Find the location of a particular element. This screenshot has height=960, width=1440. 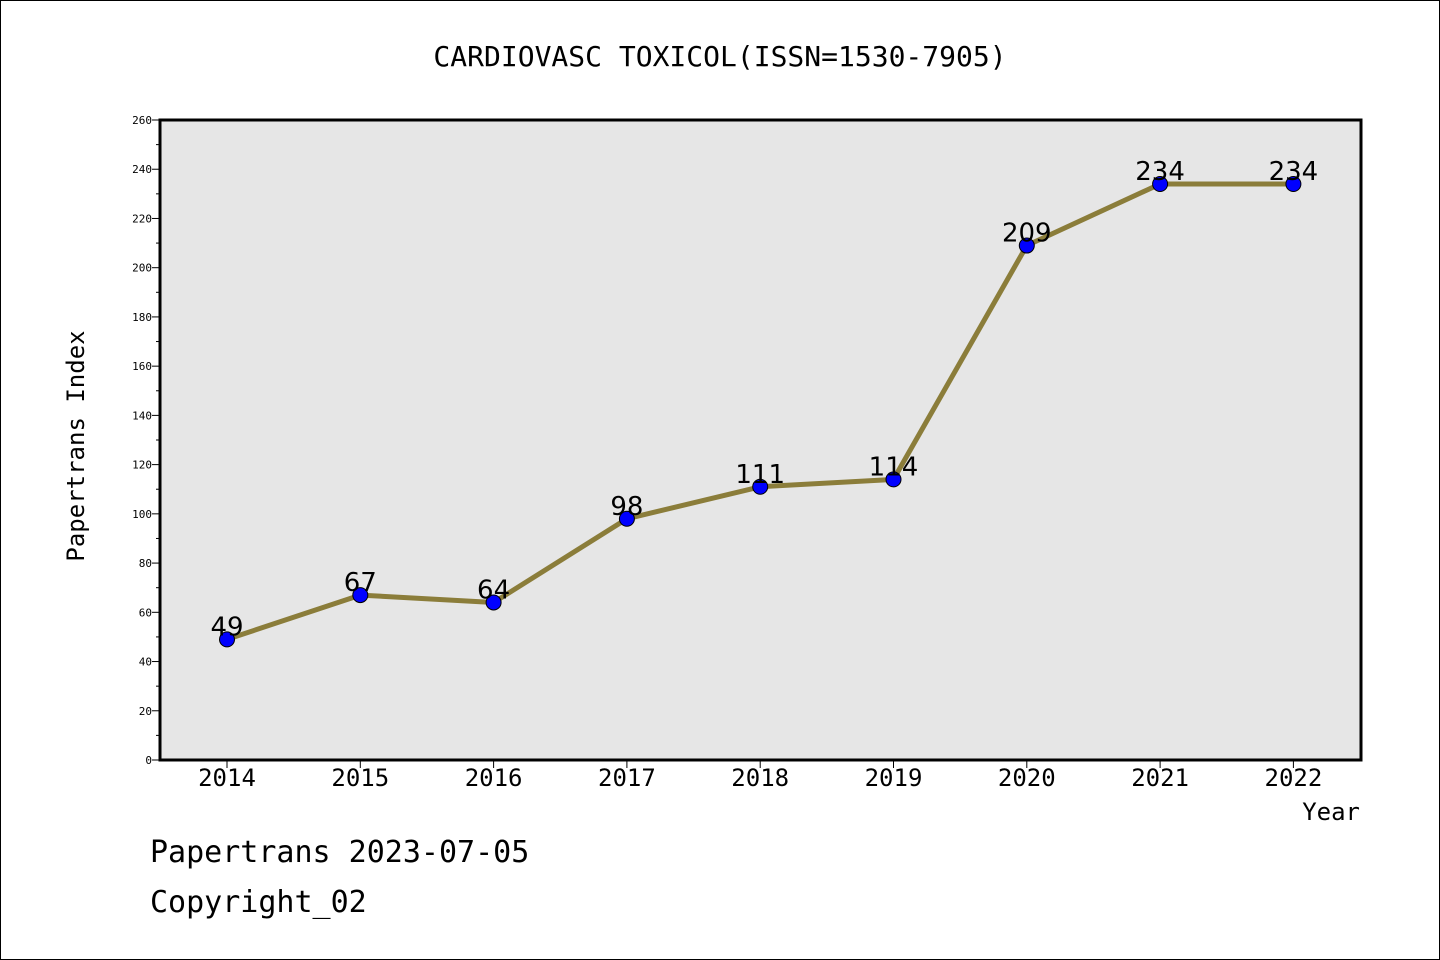

x-tick-label: 2017 is located at coordinates (627, 778).